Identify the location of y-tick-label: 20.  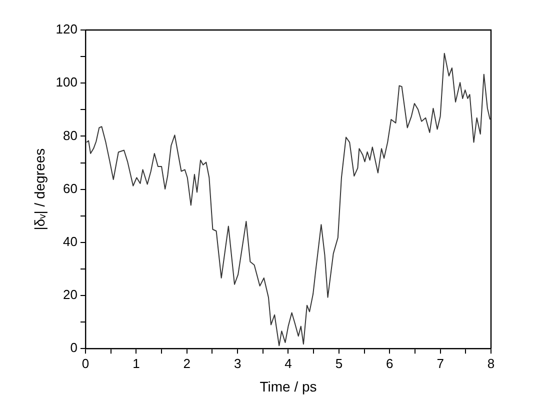
(70, 294).